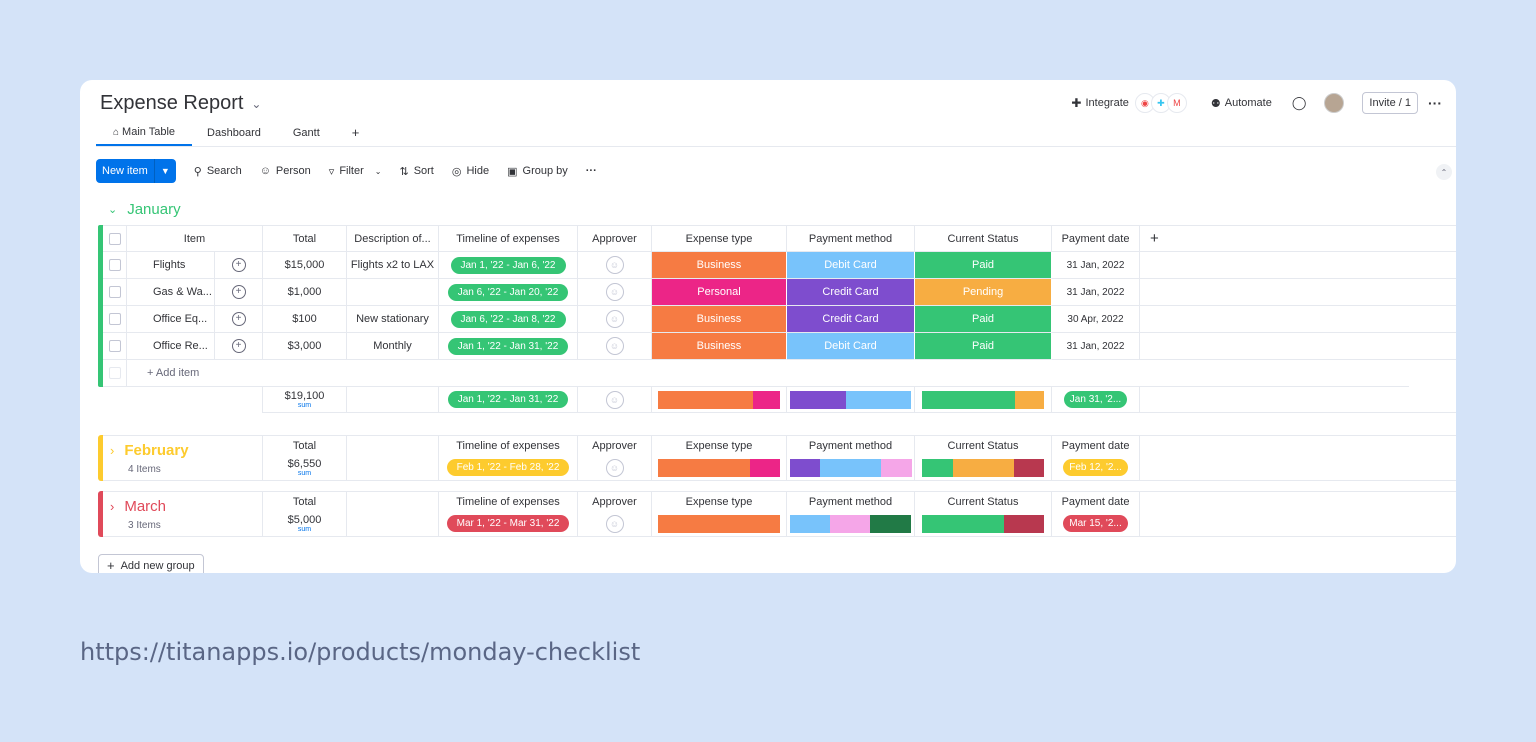 This screenshot has height=742, width=1536. What do you see at coordinates (218, 171) in the screenshot?
I see `search-button: ⚲ Search` at bounding box center [218, 171].